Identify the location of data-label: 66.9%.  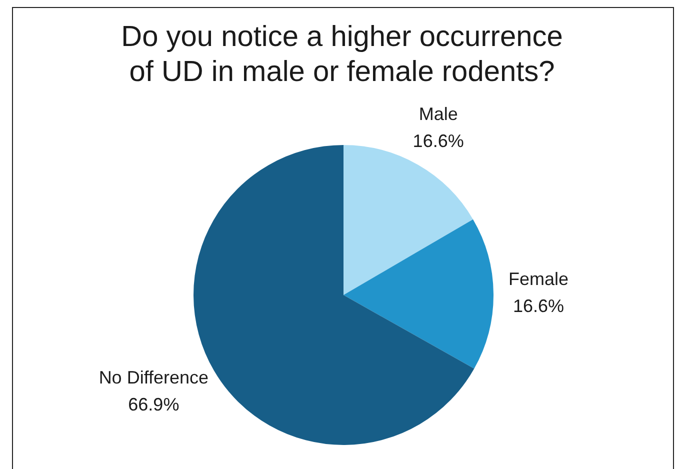
(154, 404).